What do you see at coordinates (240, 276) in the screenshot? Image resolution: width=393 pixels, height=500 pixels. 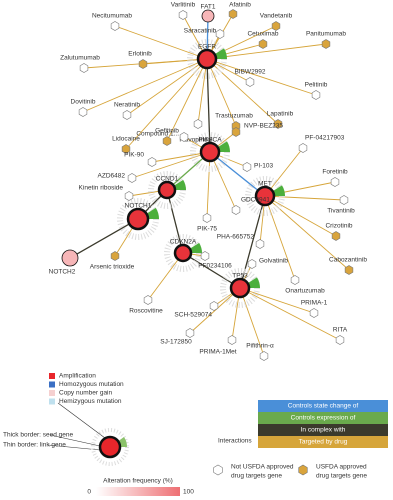 I see `gene-label: TP53` at bounding box center [240, 276].